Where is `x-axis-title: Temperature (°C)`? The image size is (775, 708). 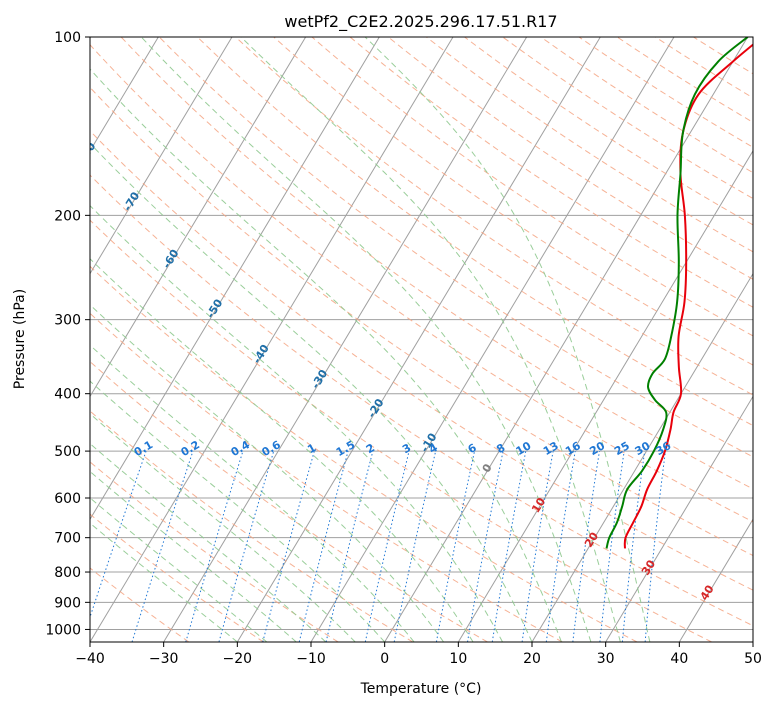
x-axis-title: Temperature (°C) is located at coordinates (421, 689).